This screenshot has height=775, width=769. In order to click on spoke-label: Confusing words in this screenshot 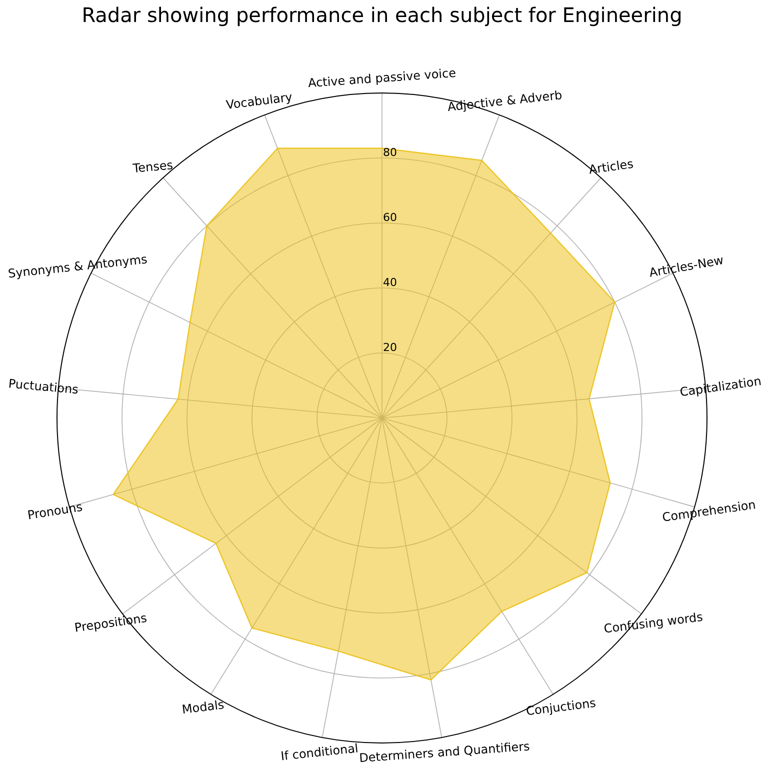, I will do `click(653, 623)`.